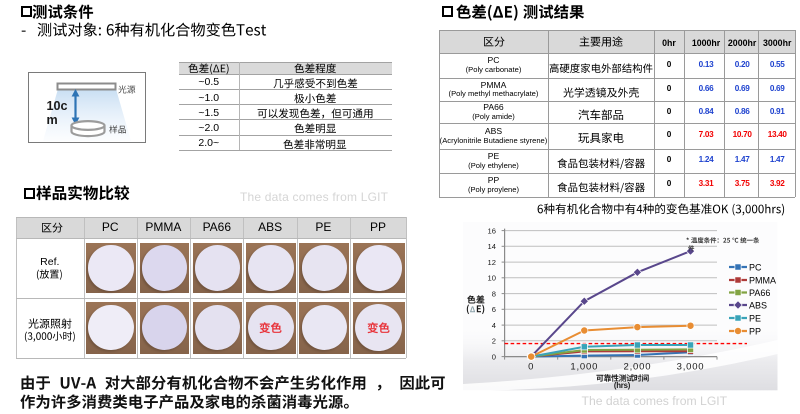  What do you see at coordinates (494, 325) in the screenshot?
I see `svg-text: 4` at bounding box center [494, 325].